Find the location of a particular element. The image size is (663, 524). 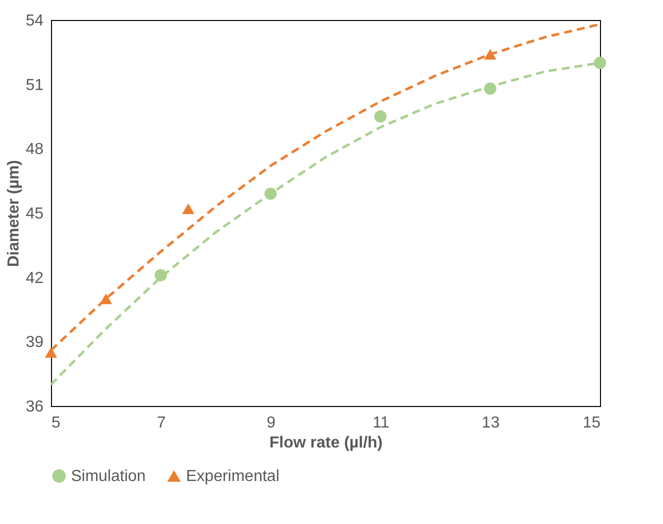

y-tick-label: 54 is located at coordinates (35, 21).